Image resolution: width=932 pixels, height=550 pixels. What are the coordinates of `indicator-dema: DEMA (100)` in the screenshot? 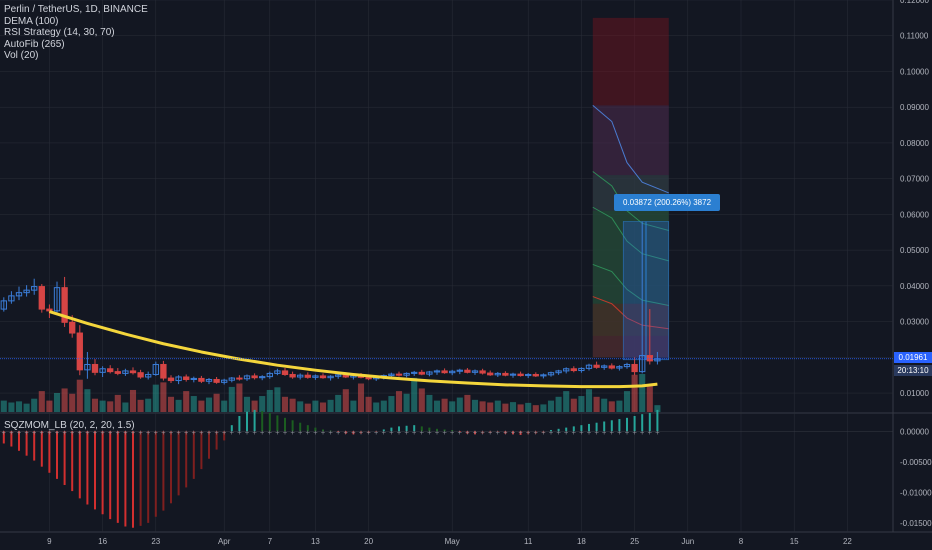 It's located at (31, 21).